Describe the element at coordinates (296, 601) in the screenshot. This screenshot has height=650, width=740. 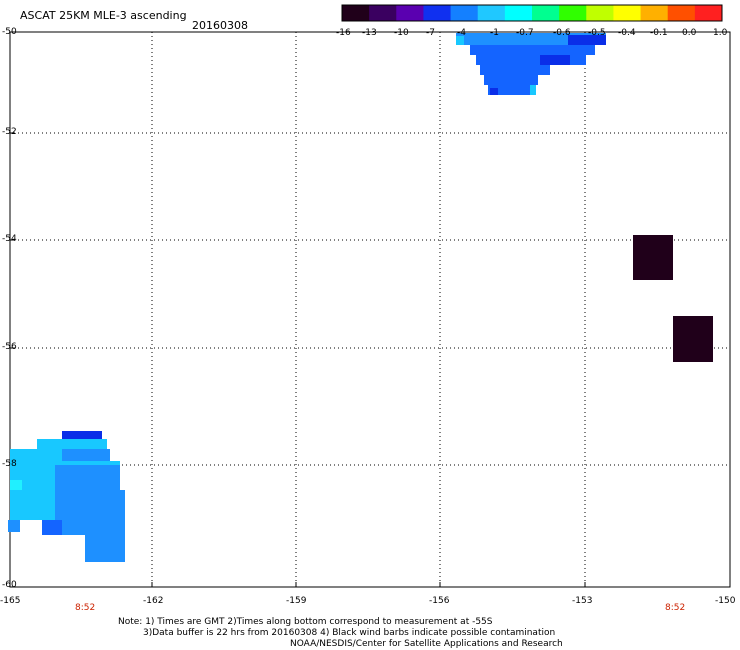
I see `lon-label: -159` at that location.